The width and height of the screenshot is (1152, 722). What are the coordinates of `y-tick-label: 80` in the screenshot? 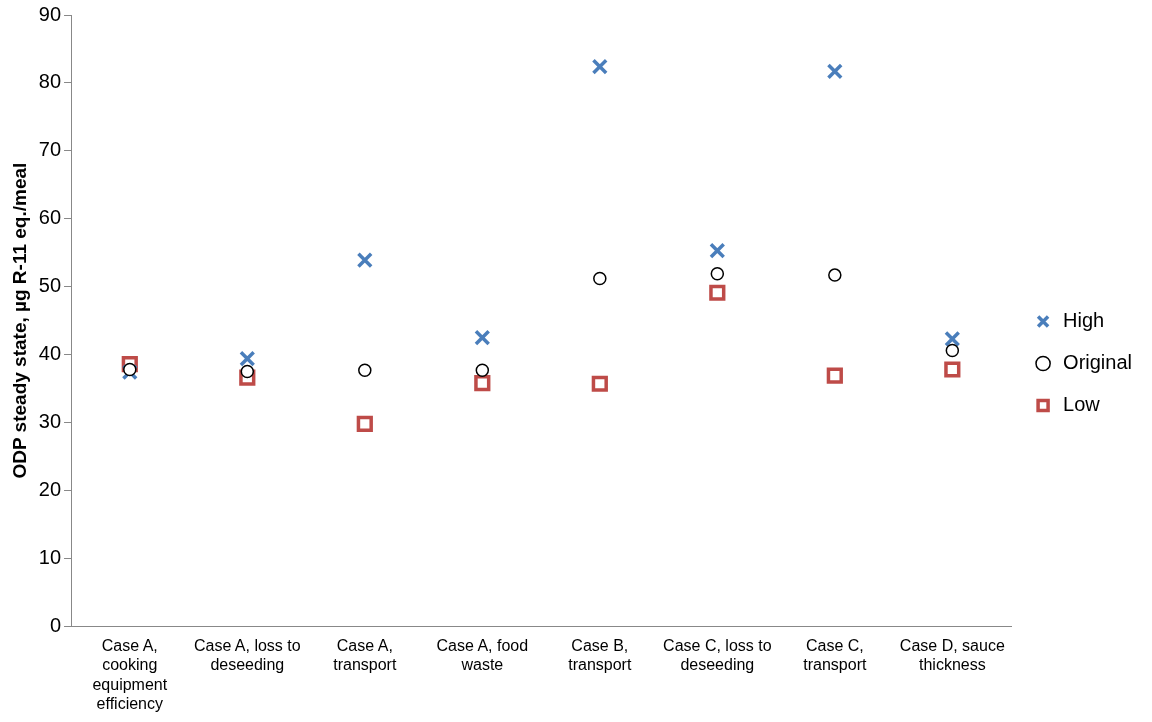 It's located at (50, 81).